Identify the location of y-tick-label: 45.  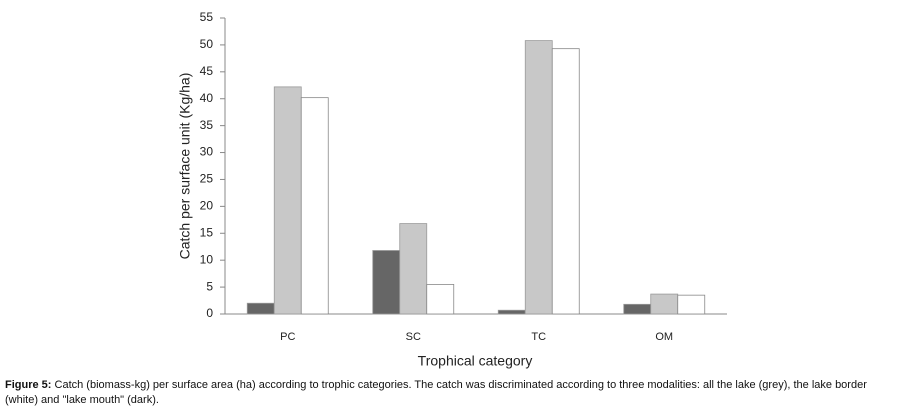
(207, 71).